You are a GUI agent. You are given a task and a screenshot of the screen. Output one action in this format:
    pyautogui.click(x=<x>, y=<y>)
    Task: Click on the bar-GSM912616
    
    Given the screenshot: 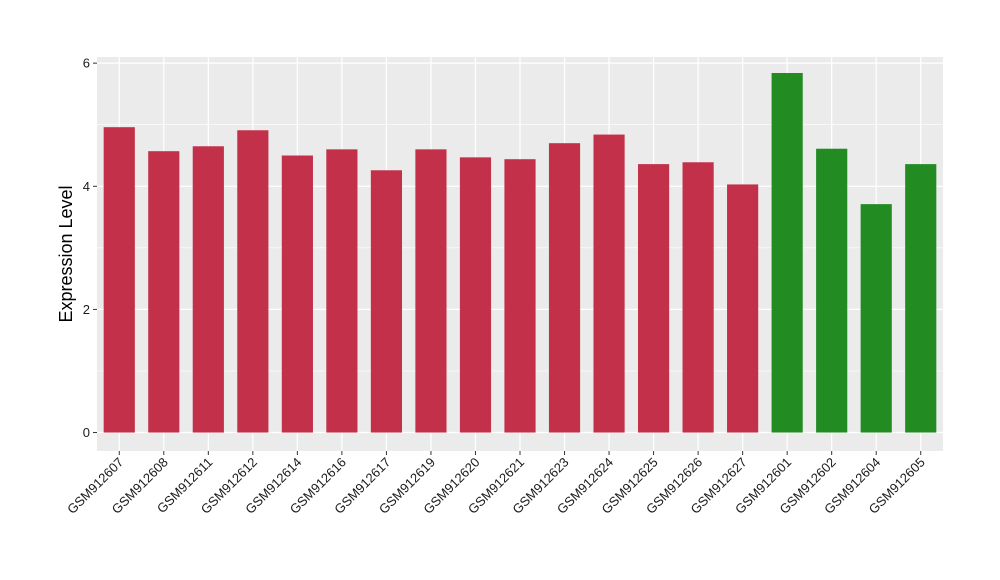 What is the action you would take?
    pyautogui.click(x=342, y=291)
    